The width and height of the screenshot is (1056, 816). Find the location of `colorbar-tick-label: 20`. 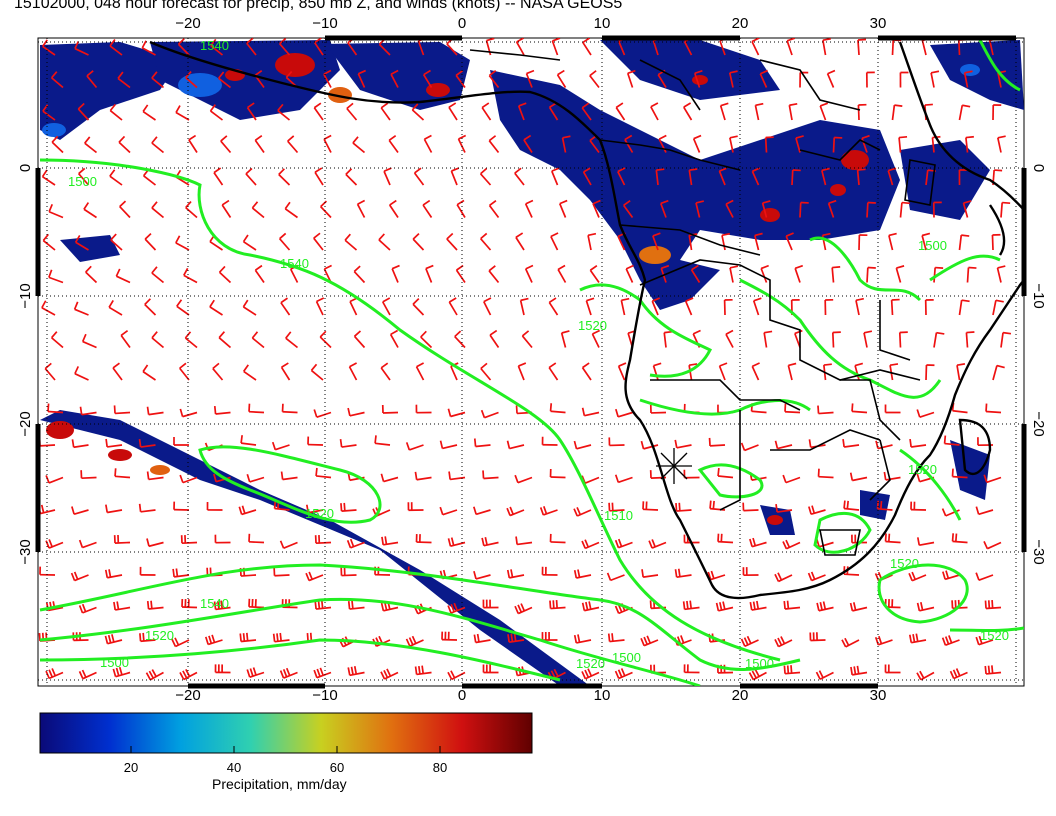

colorbar-tick-label: 20 is located at coordinates (131, 767).